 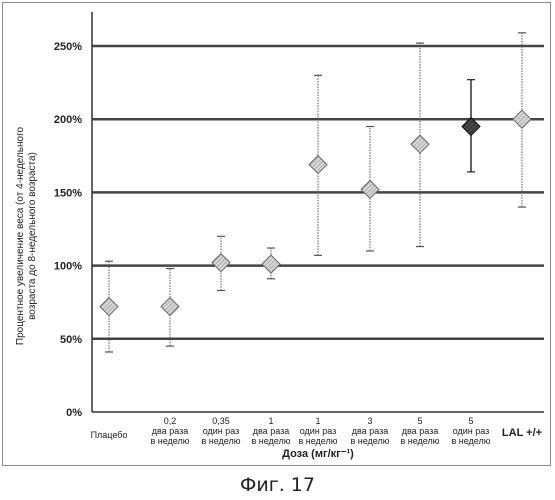 I want to click on x-tick-label: 5один разв неделю, so click(x=470, y=431).